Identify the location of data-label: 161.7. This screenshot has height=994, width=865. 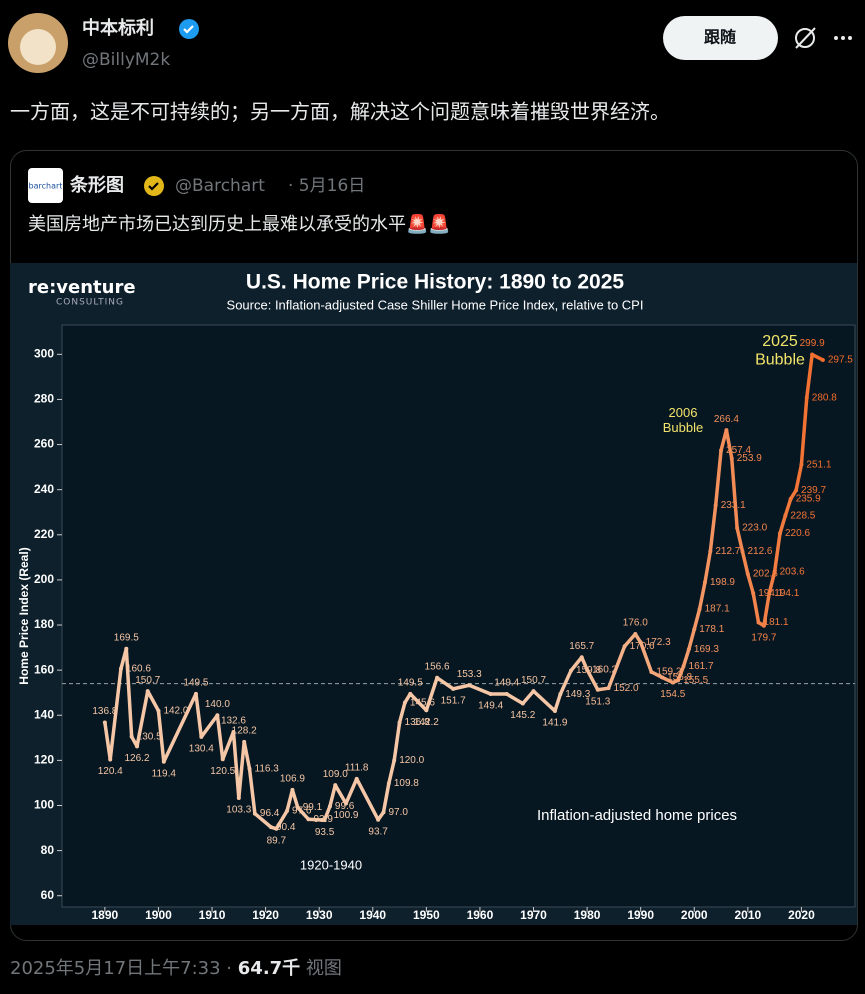
(701, 666).